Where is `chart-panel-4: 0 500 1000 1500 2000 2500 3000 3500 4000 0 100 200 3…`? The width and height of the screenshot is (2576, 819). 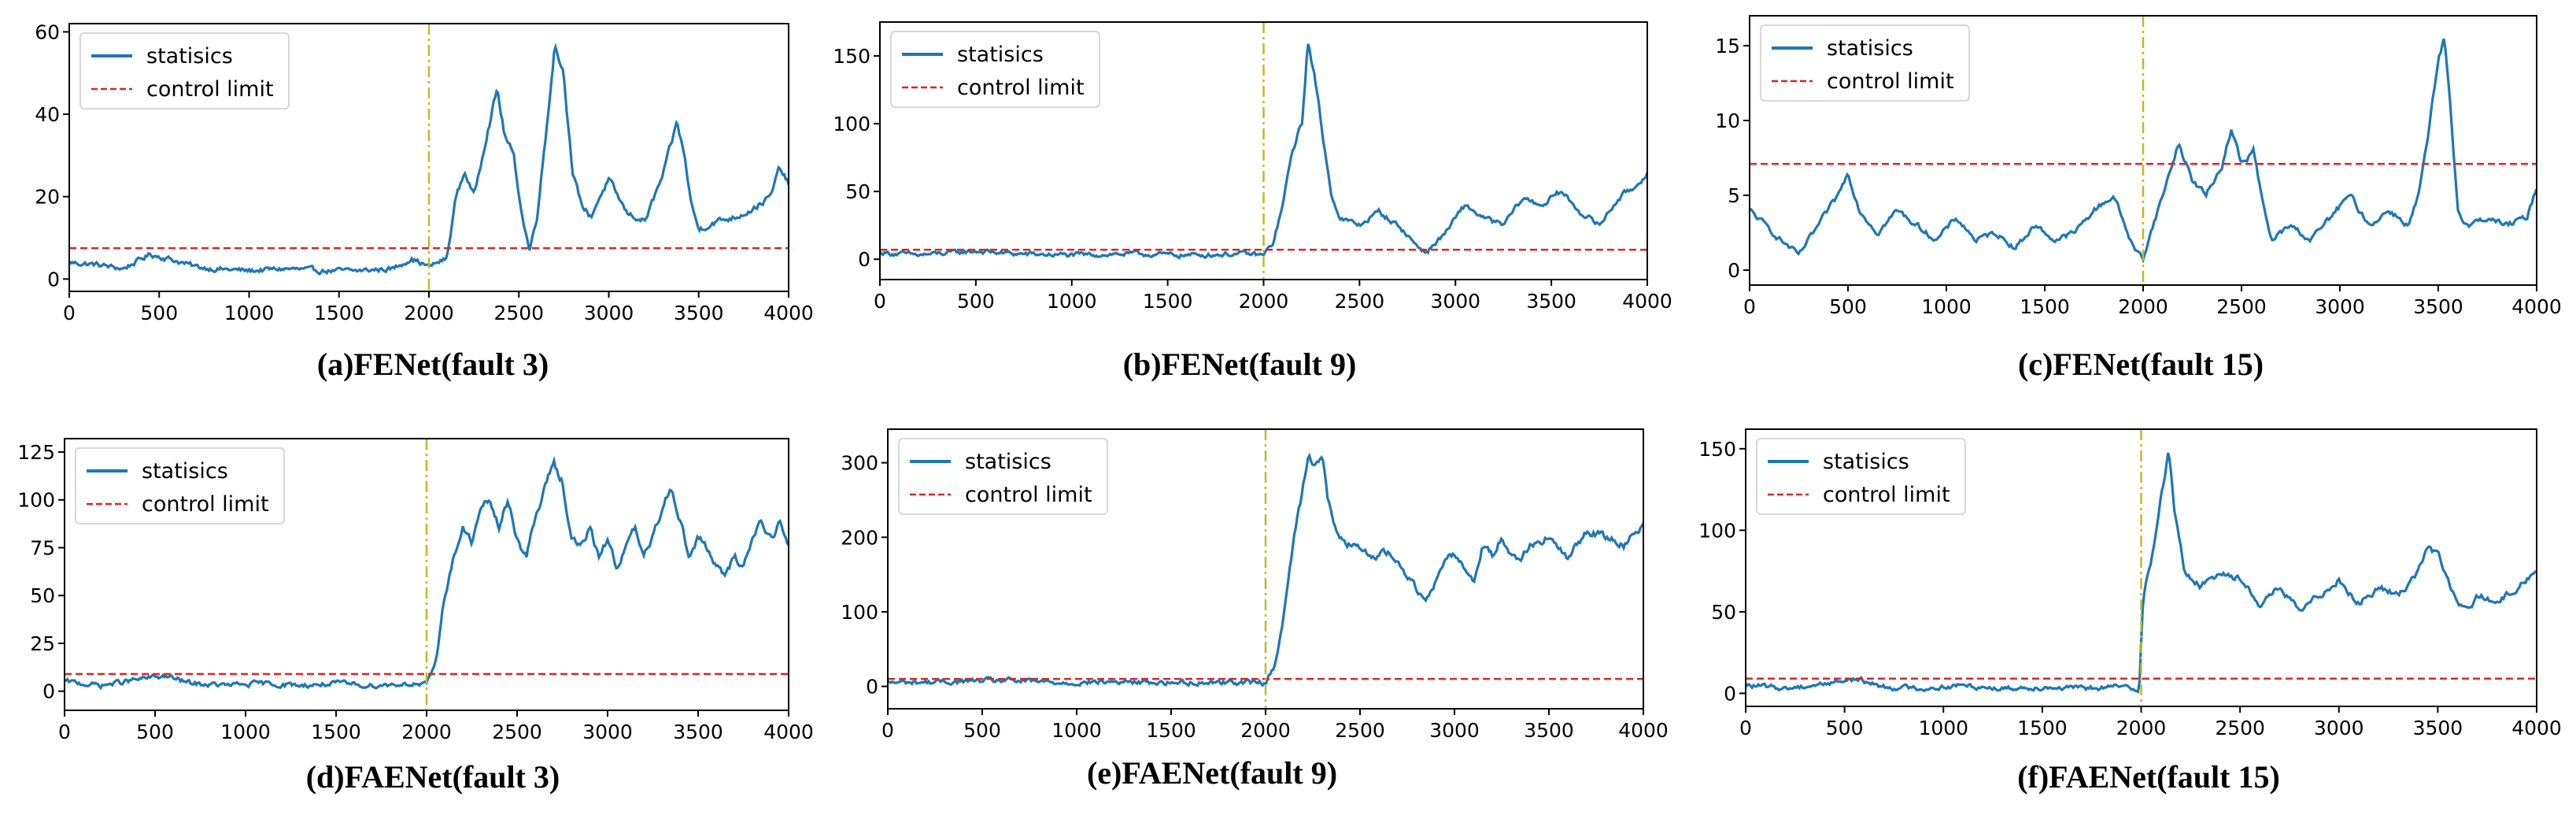
chart-panel-4: 0 500 1000 1500 2000 2500 3000 3500 4000 0 100 200 3… is located at coordinates (1255, 609).